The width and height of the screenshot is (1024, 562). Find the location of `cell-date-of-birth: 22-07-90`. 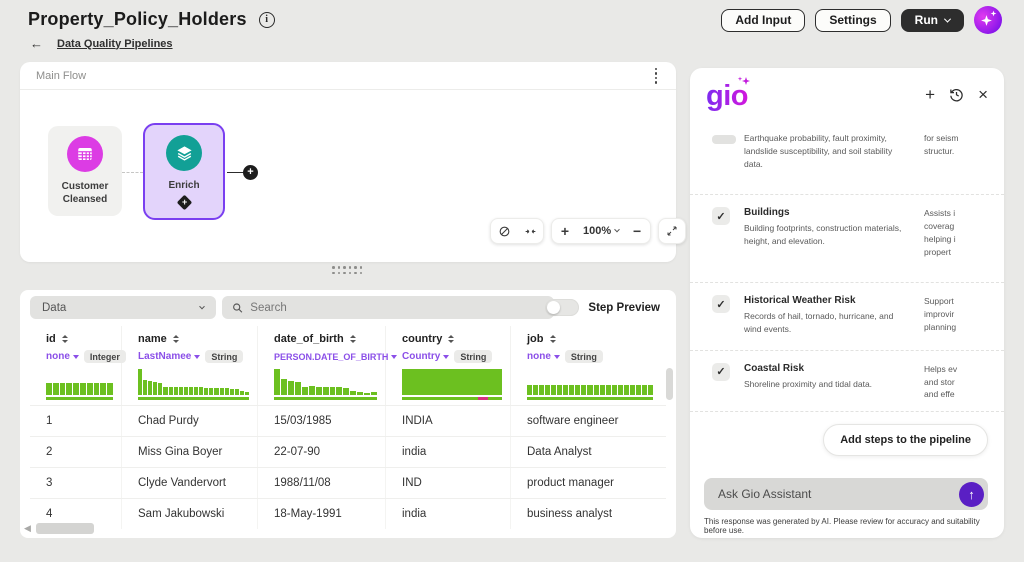

cell-date-of-birth: 22-07-90 is located at coordinates (322, 452).